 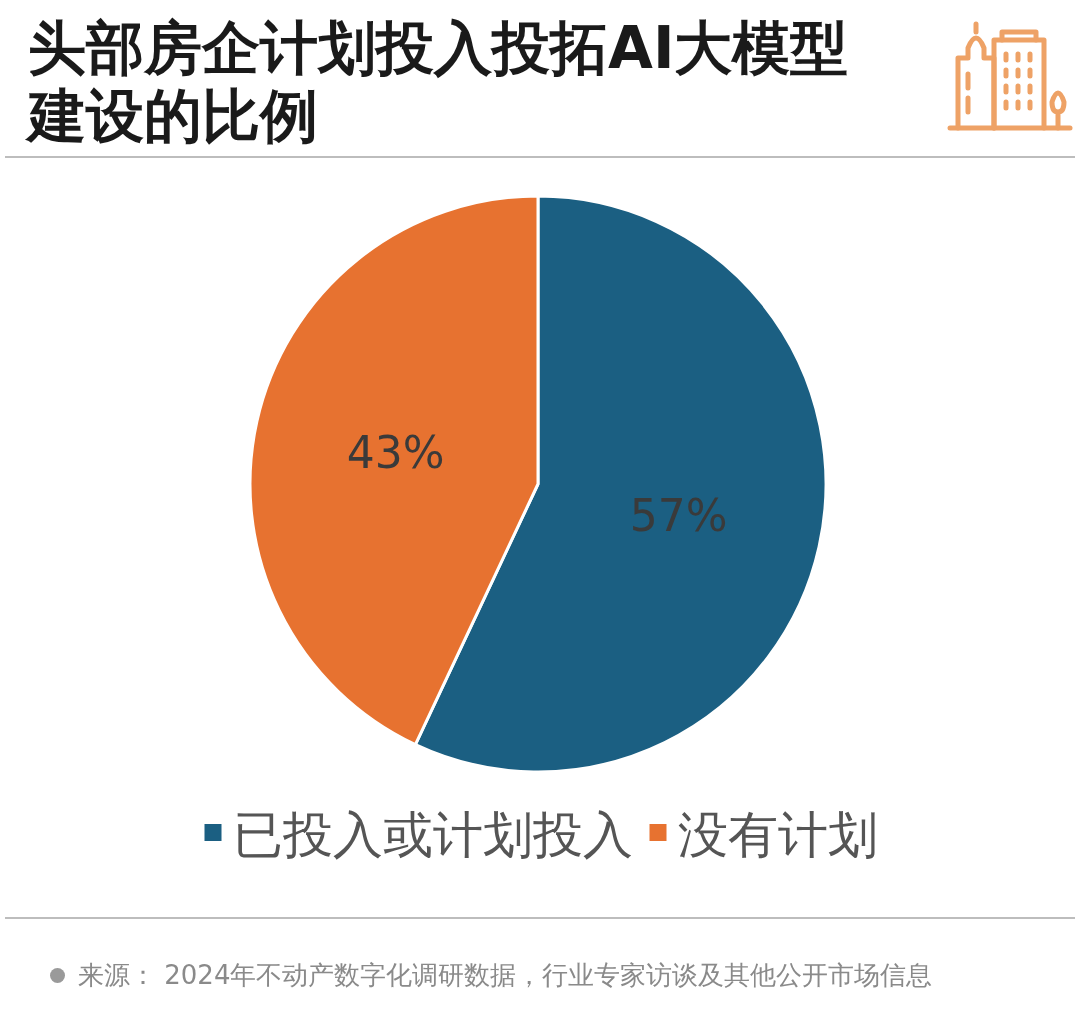 What do you see at coordinates (433, 834) in the screenshot?
I see `legend-label: 已投入或计划投入` at bounding box center [433, 834].